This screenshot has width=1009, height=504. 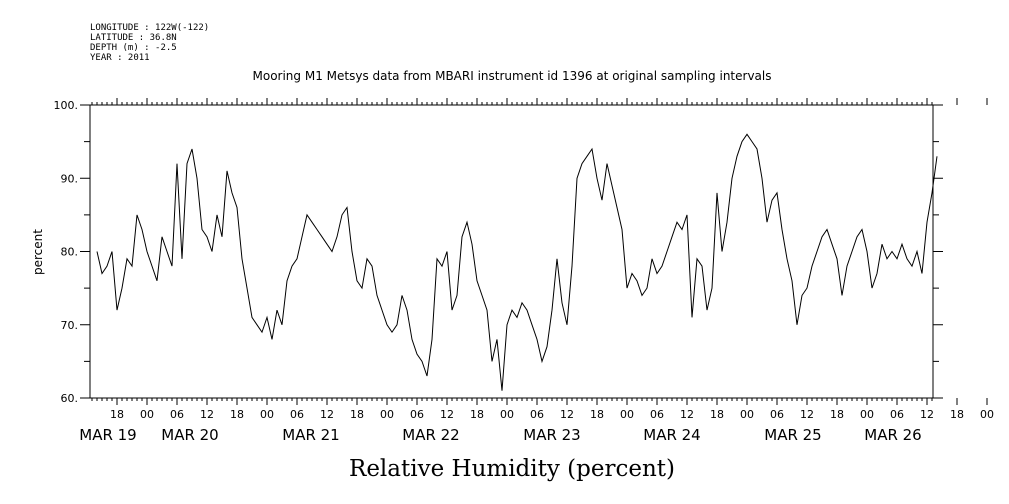 What do you see at coordinates (133, 48) in the screenshot?
I see `depth-text: DEPTH (m) : -2.5` at bounding box center [133, 48].